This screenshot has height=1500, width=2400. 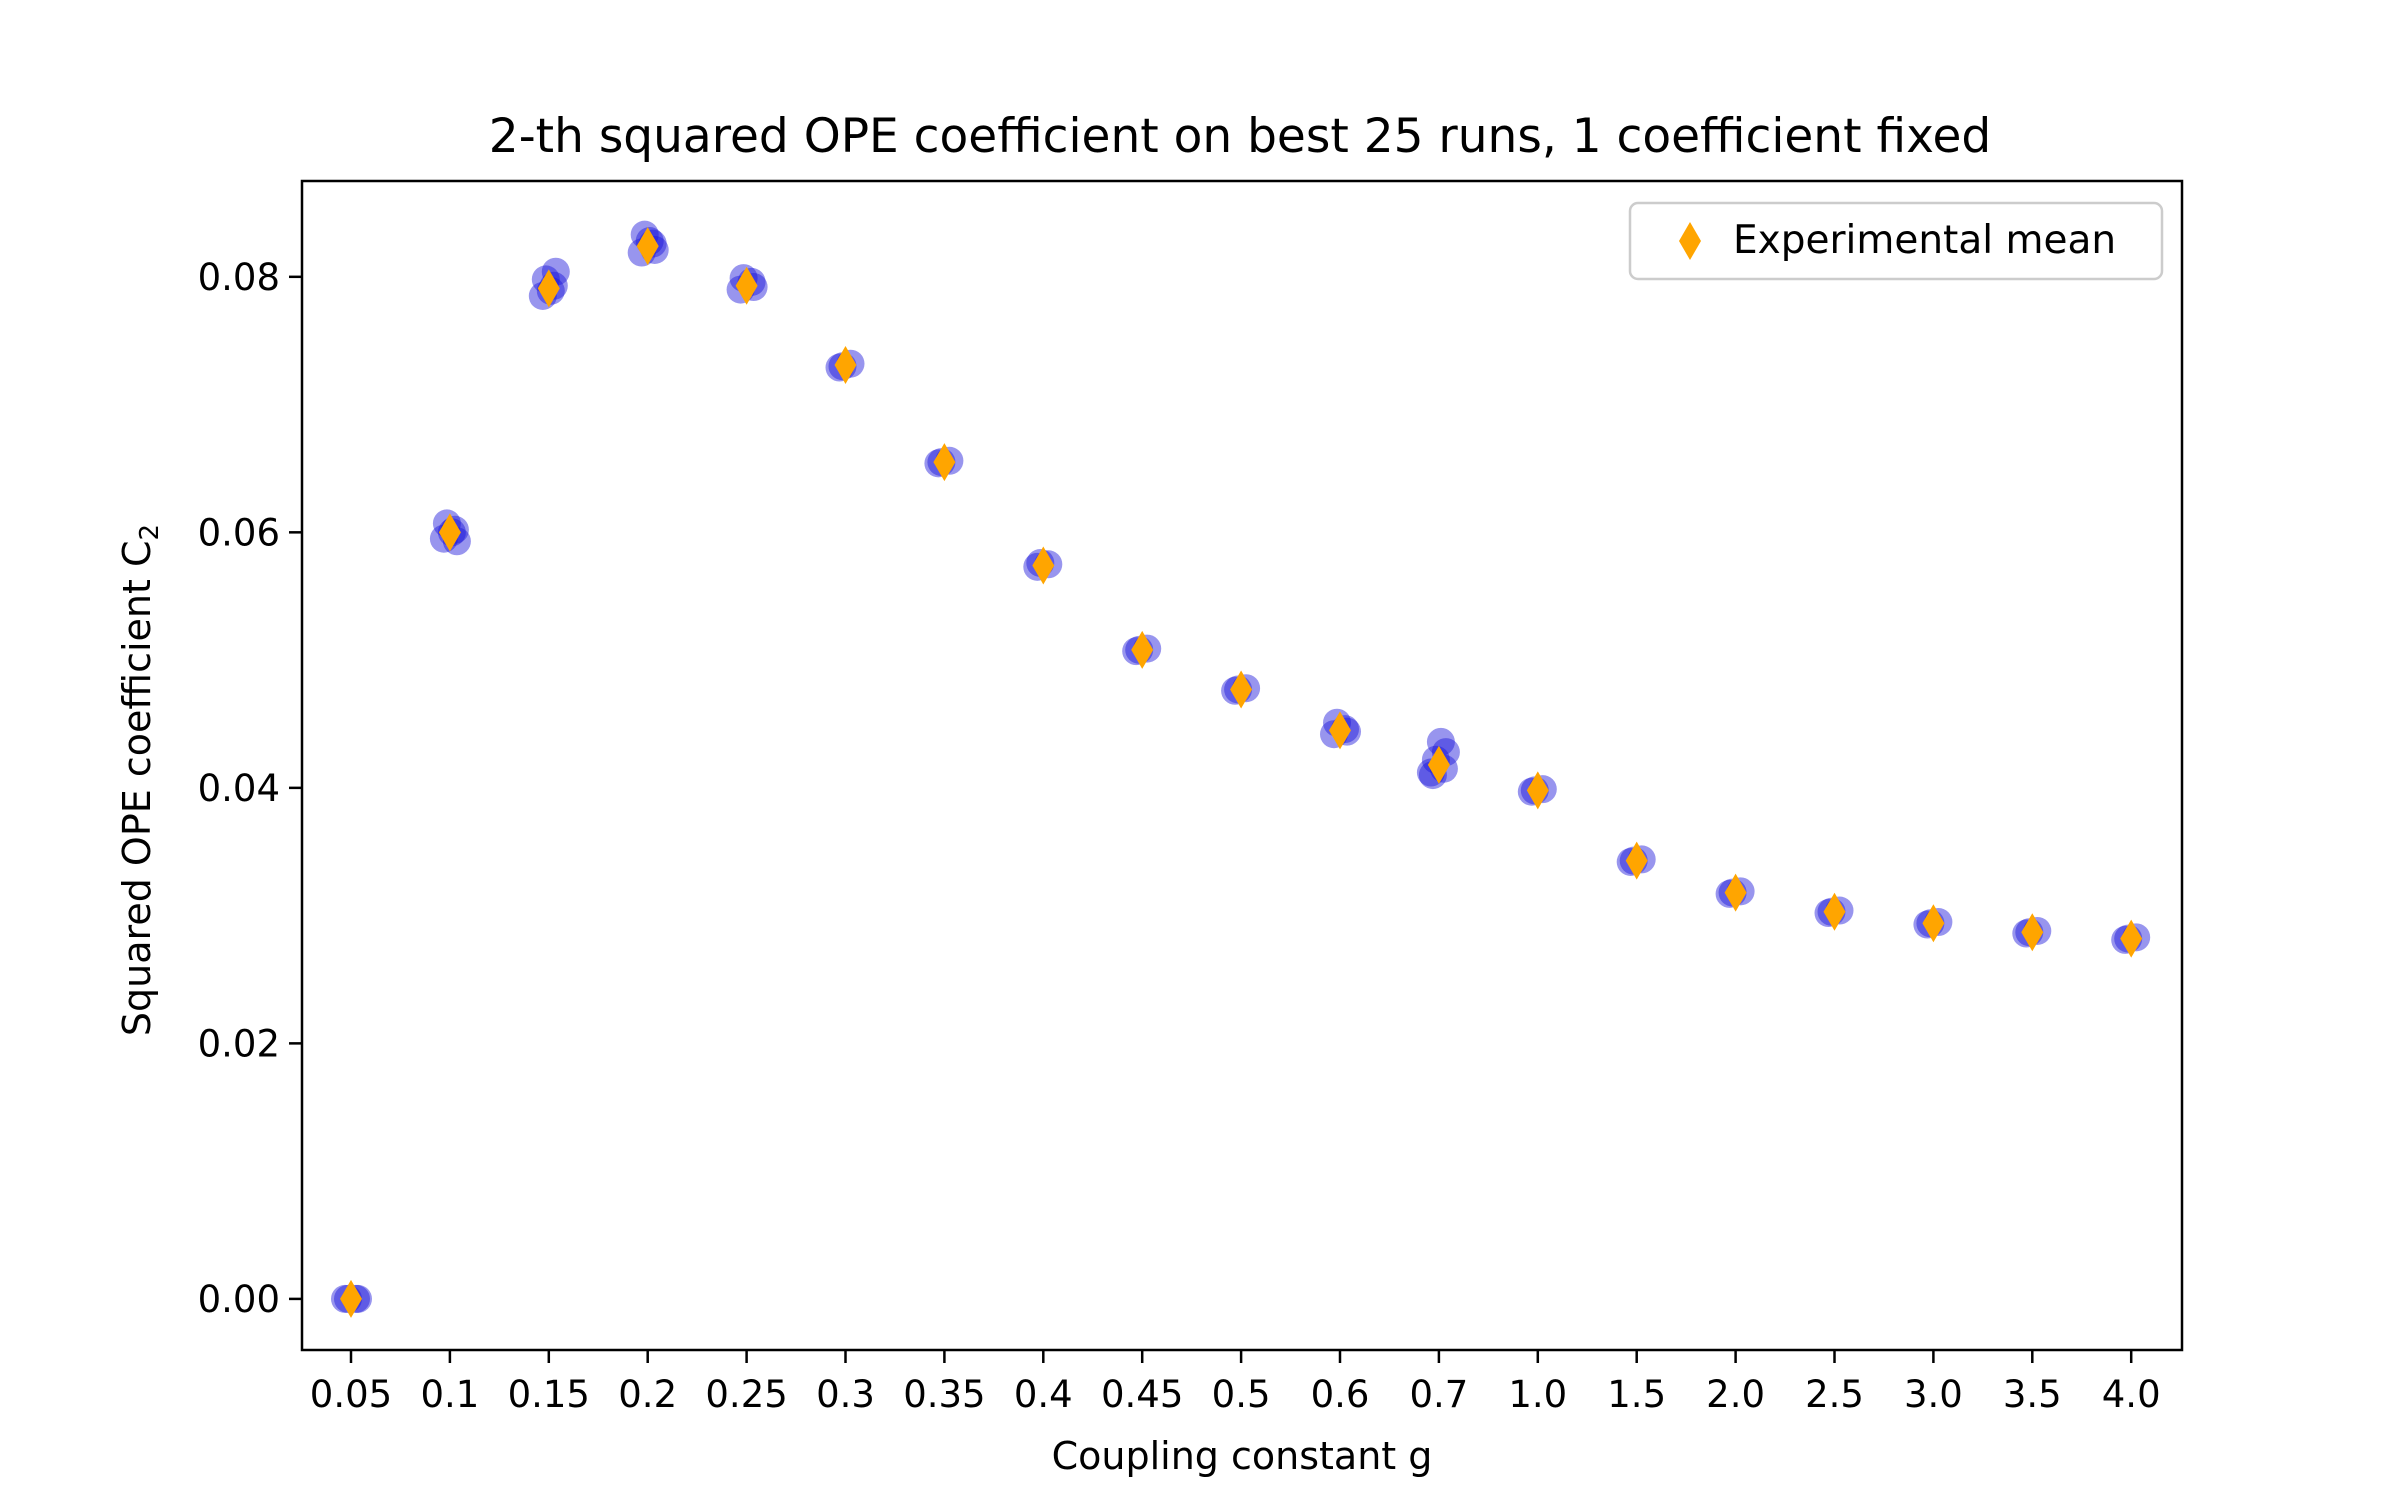 I want to click on y-tick-label: 0.00, so click(x=239, y=1299).